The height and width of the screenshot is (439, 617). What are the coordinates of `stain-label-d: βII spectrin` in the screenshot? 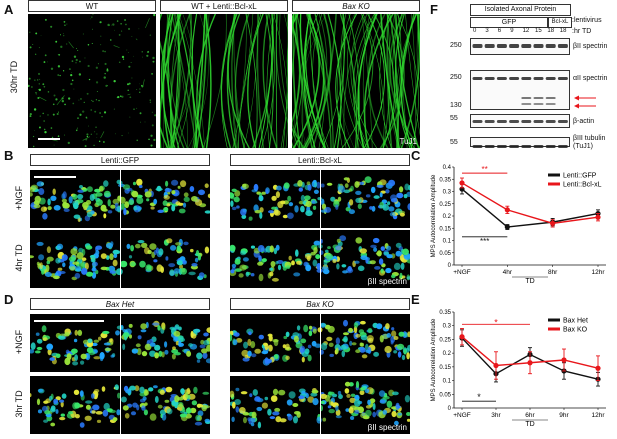 It's located at (387, 427).